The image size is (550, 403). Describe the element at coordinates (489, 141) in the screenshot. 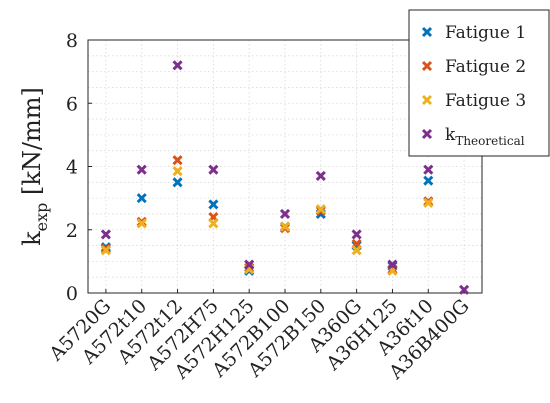

I see `legend-label-sub: Theoretical` at that location.